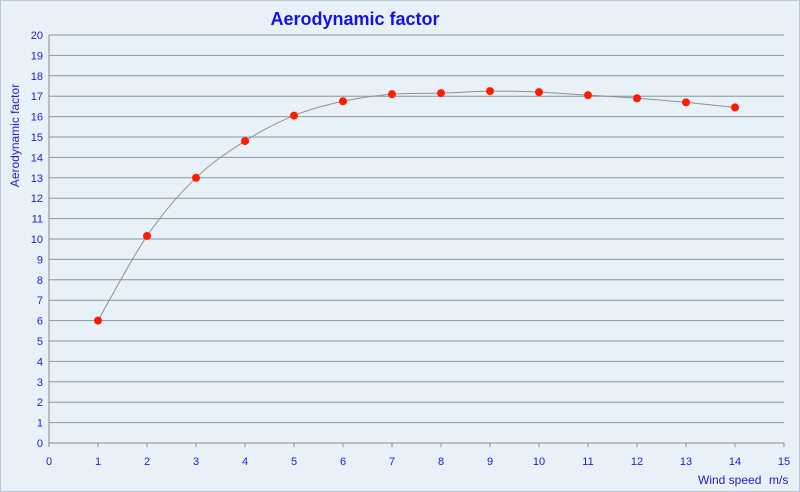 The image size is (800, 492). Describe the element at coordinates (40, 403) in the screenshot. I see `y-tick-label: 2` at that location.